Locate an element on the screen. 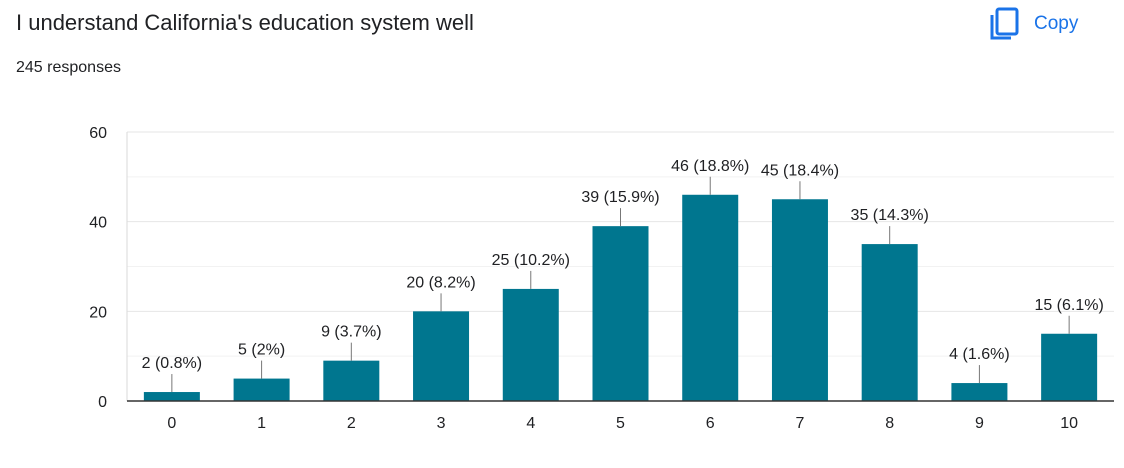 The height and width of the screenshot is (468, 1124). data-label: 9 (3.7%) is located at coordinates (351, 332).